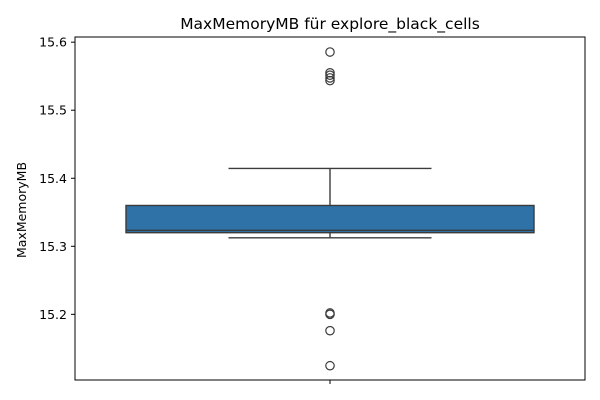  Describe the element at coordinates (53, 178) in the screenshot. I see `y-tick-label: 15.4` at that location.